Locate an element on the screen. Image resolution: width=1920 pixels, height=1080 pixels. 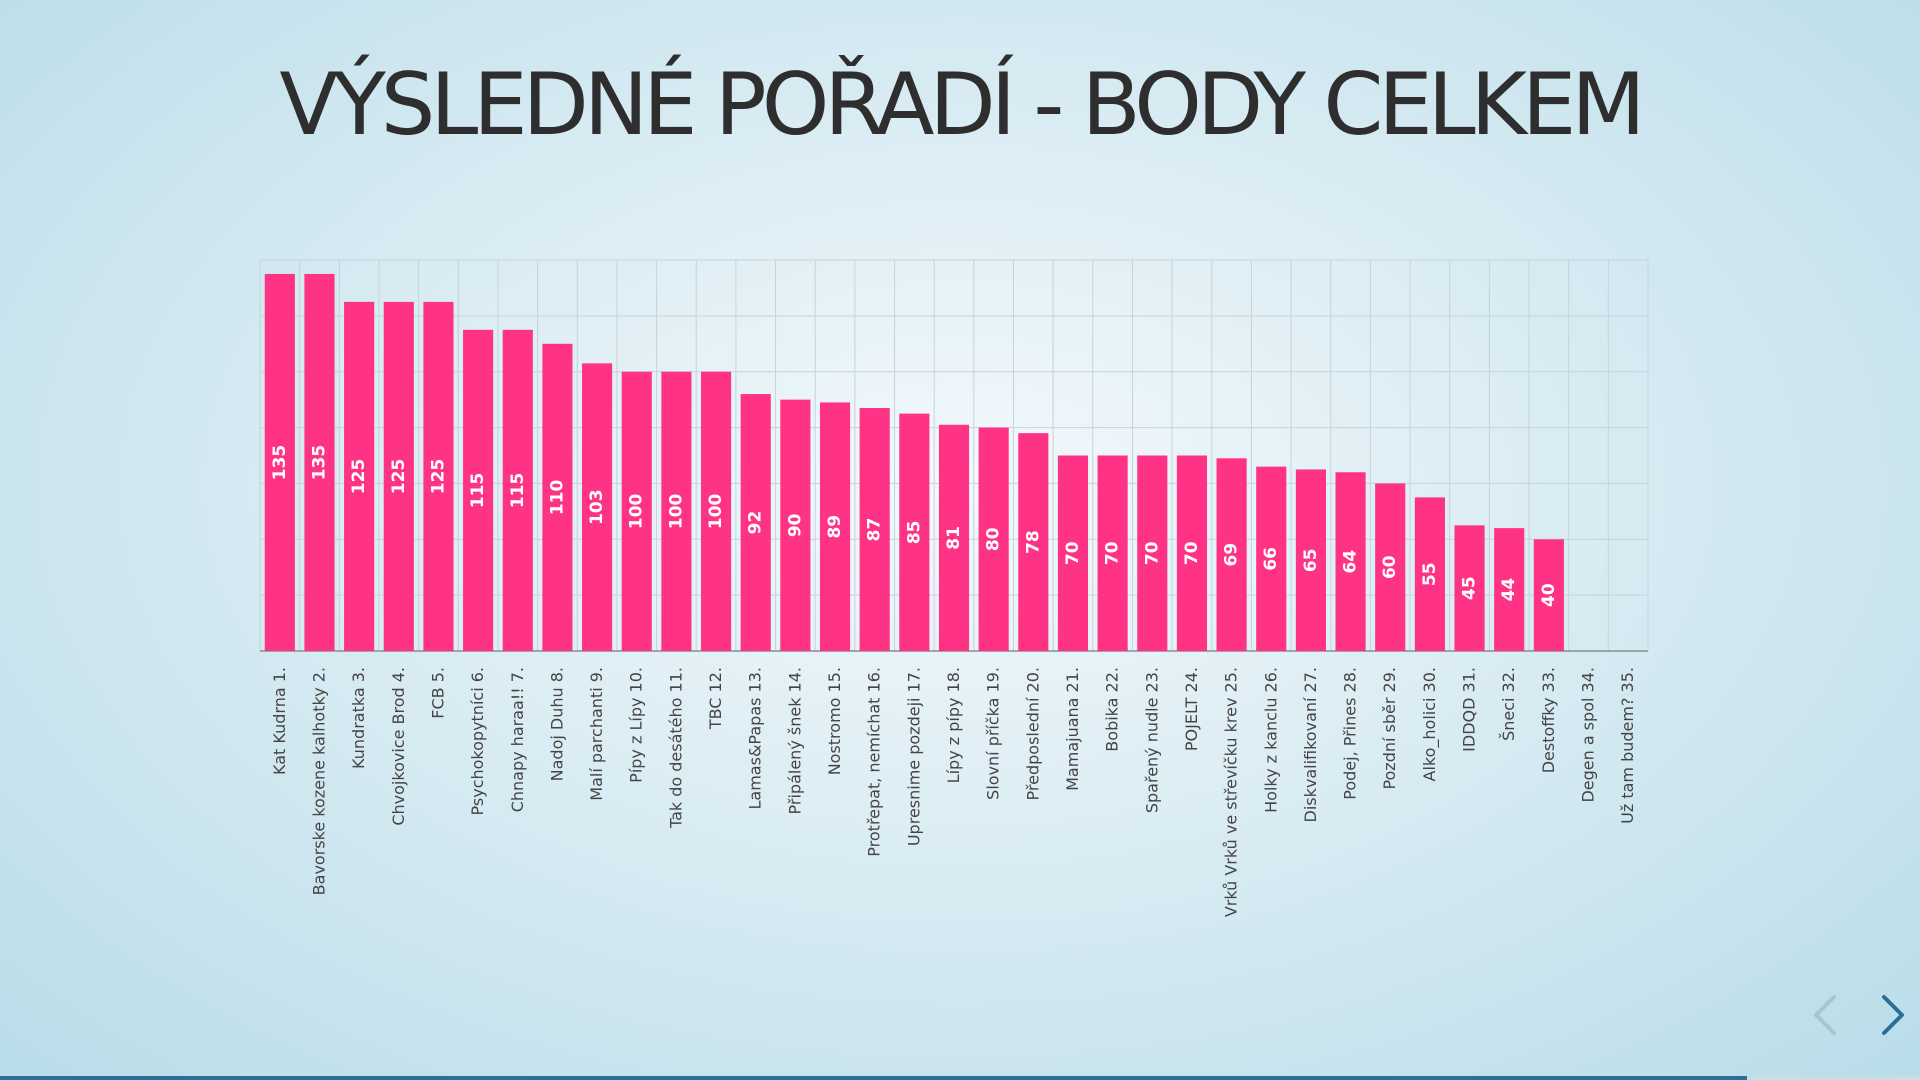
x-tick-label: Slovní příčka 19. is located at coordinates (993, 733).